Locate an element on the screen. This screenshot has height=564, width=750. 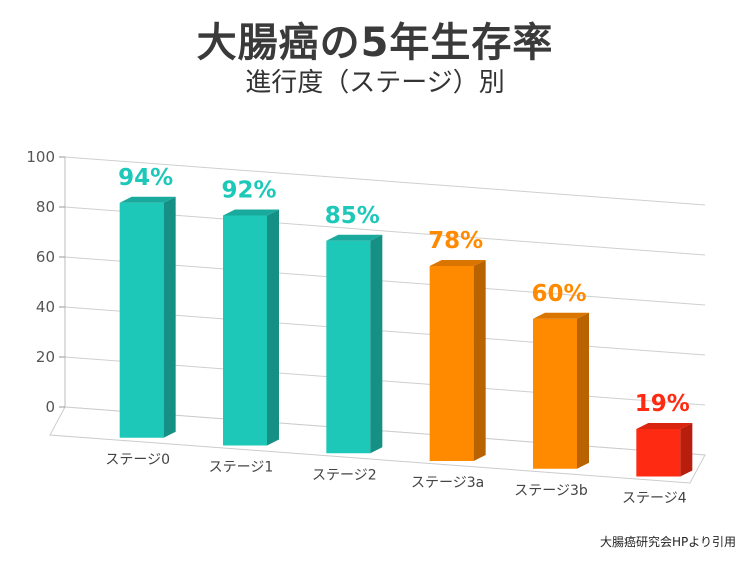
y-tick-label: 40 is located at coordinates (45, 307).